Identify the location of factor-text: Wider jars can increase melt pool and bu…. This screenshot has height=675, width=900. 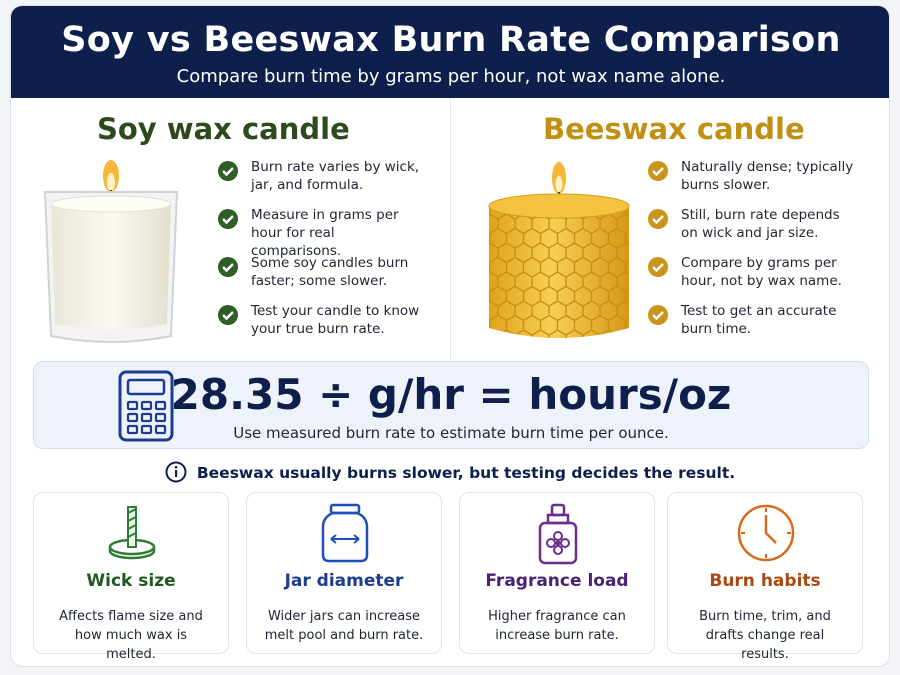
(344, 626).